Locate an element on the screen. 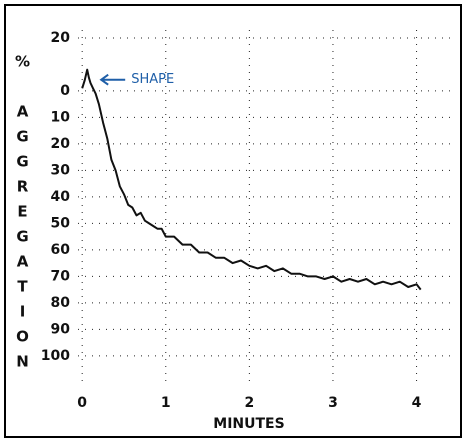 The height and width of the screenshot is (441, 466). x-tick-label: 4 is located at coordinates (417, 403).